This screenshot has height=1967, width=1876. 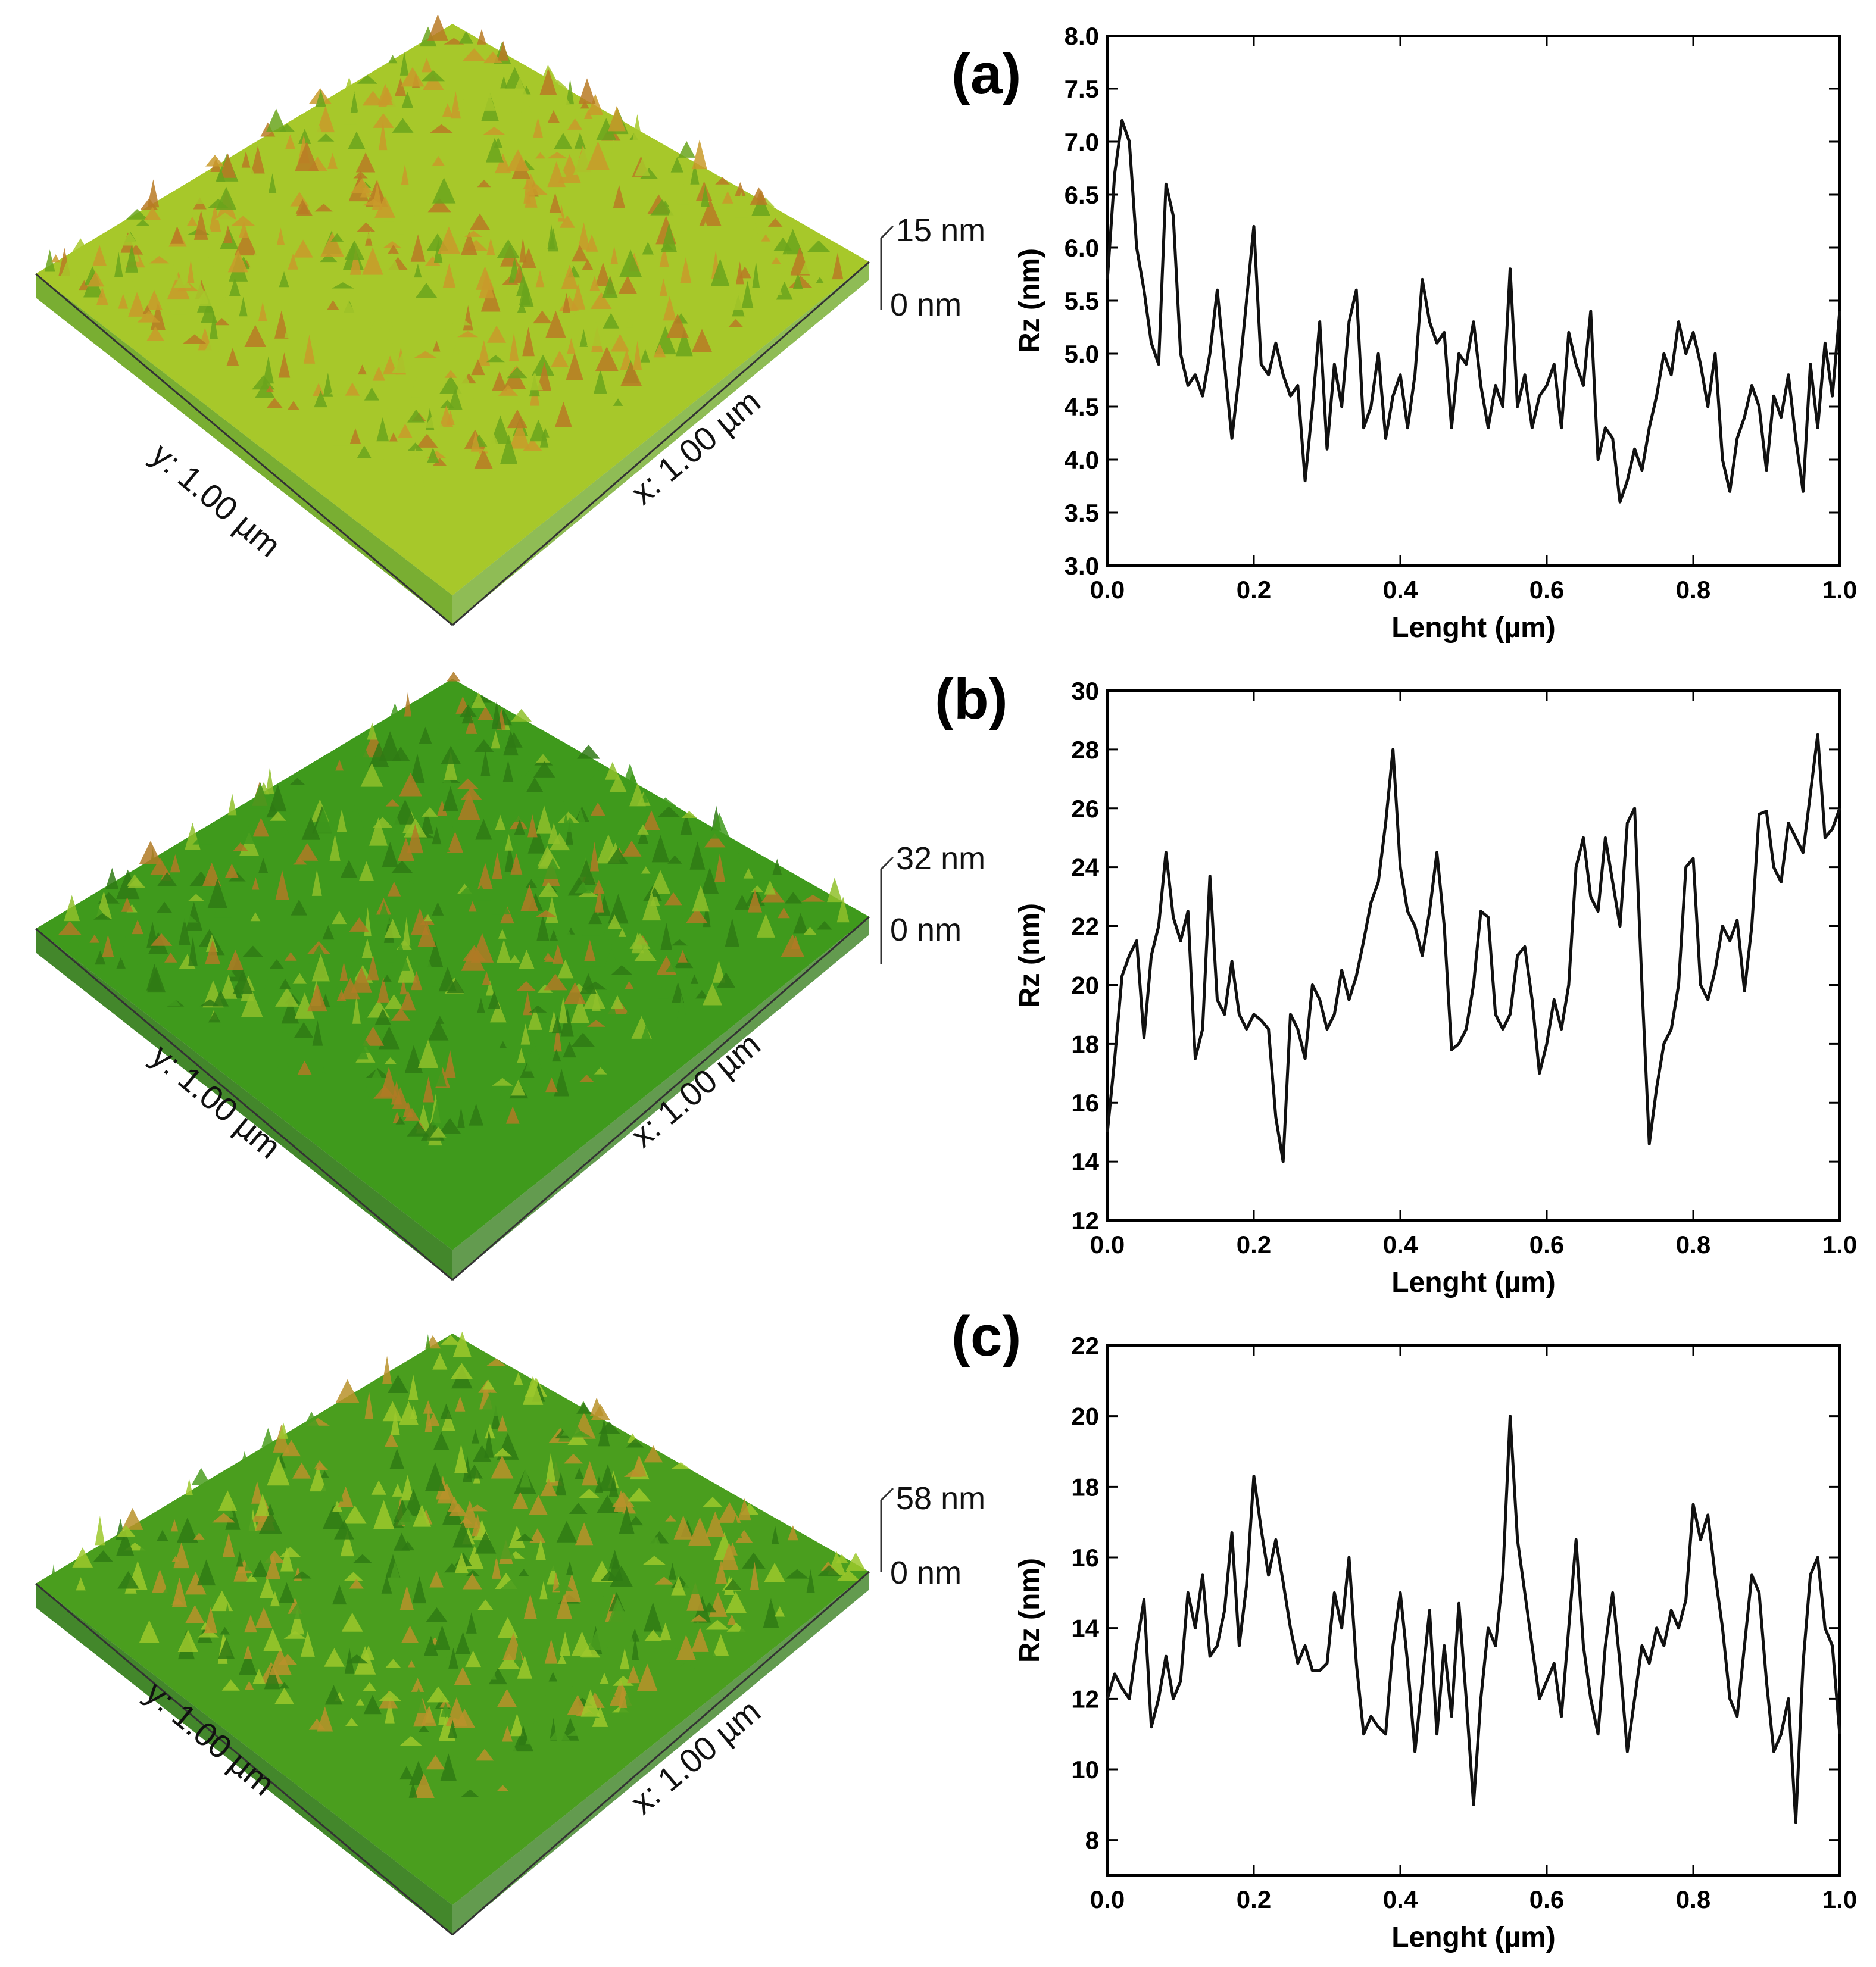 I want to click on x-axis-label: Lenght (µm), so click(x=1473, y=627).